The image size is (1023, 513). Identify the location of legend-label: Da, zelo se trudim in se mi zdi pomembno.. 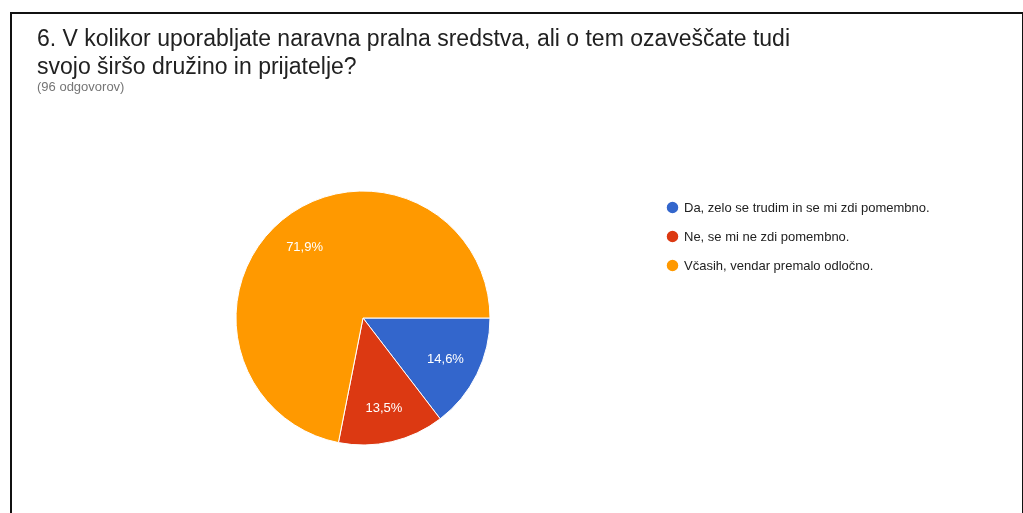
(807, 207).